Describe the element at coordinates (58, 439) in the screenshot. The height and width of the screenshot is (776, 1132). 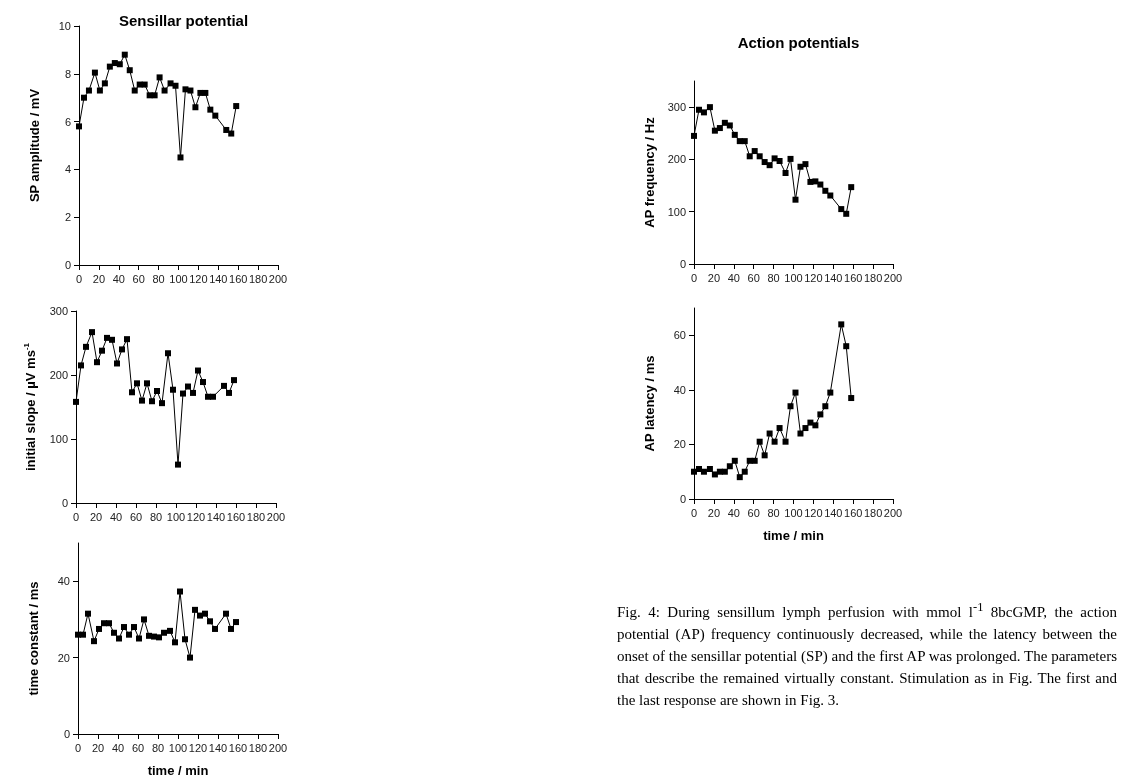
I see `y-tick-label: 100` at that location.